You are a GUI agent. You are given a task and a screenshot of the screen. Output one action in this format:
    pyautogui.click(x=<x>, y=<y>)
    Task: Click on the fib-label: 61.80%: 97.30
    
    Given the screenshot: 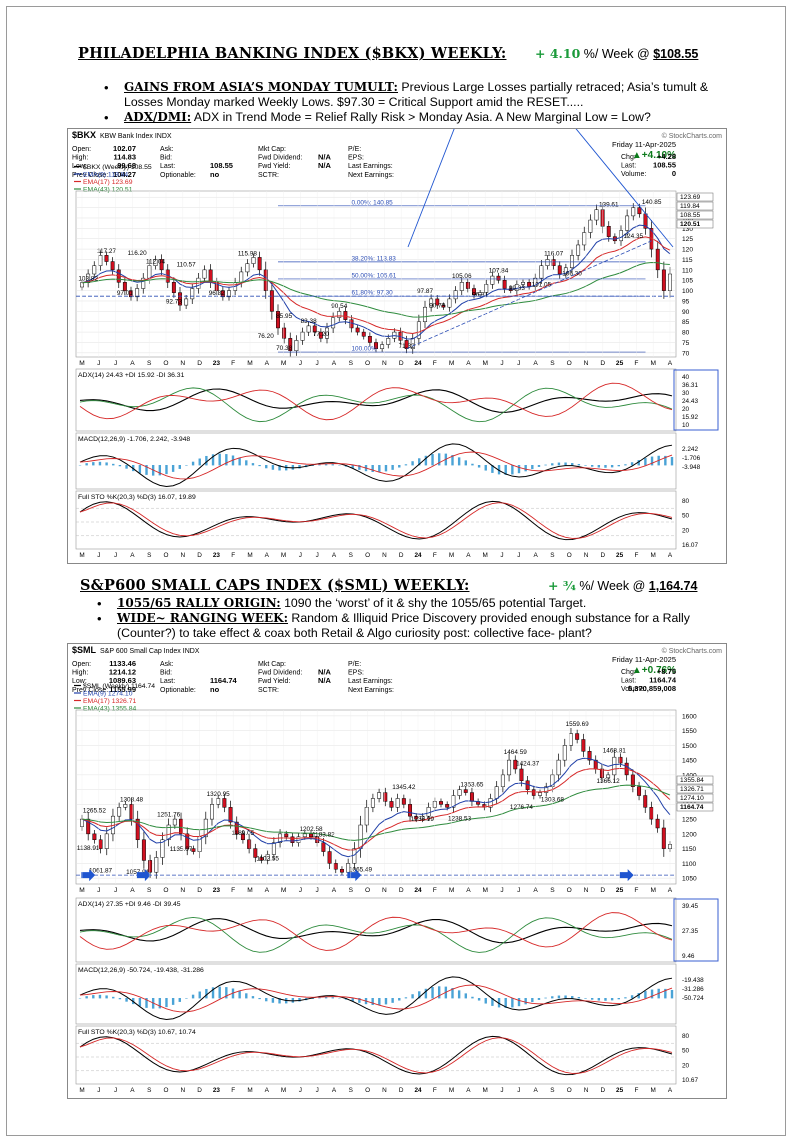 What is the action you would take?
    pyautogui.click(x=373, y=293)
    